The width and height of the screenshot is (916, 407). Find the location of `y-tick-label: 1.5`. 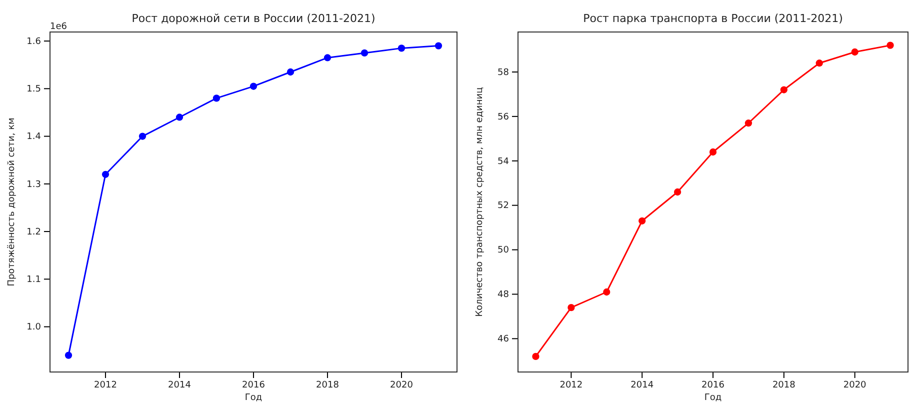

y-tick-label: 1.5 is located at coordinates (33, 89).